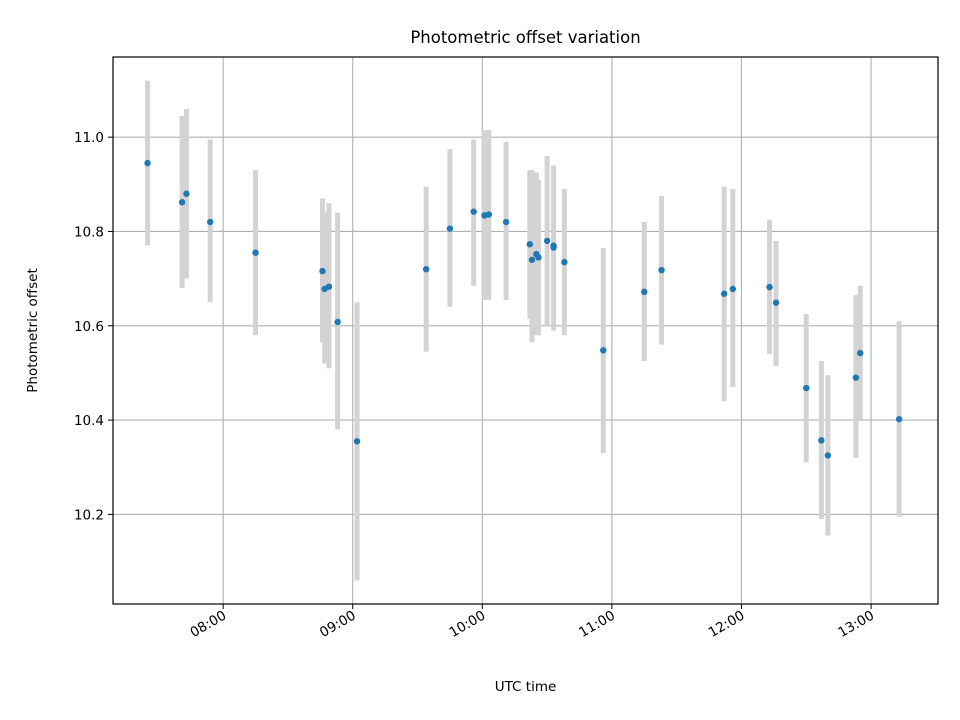  Describe the element at coordinates (525, 37) in the screenshot. I see `chart-title: Photometric offset variation` at that location.